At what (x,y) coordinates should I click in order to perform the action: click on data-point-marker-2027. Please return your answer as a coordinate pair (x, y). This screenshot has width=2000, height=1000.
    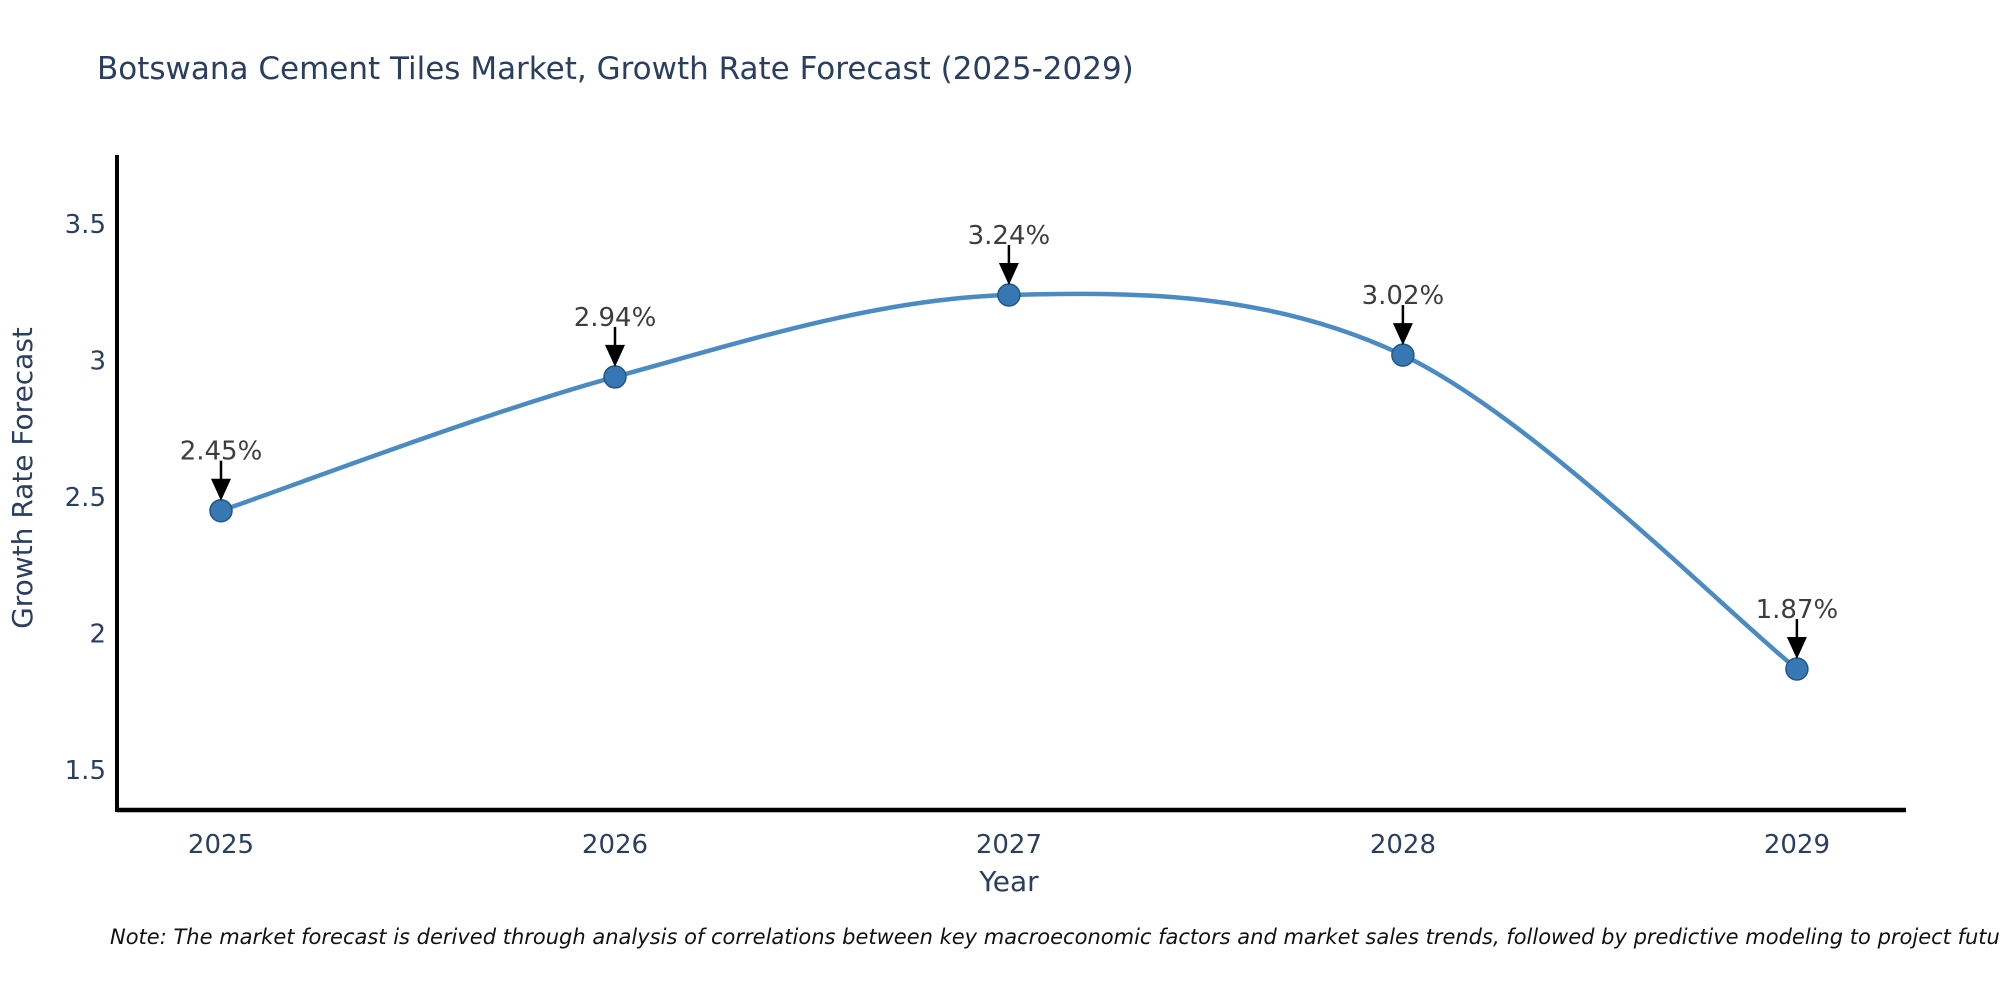
    Looking at the image, I should click on (1009, 295).